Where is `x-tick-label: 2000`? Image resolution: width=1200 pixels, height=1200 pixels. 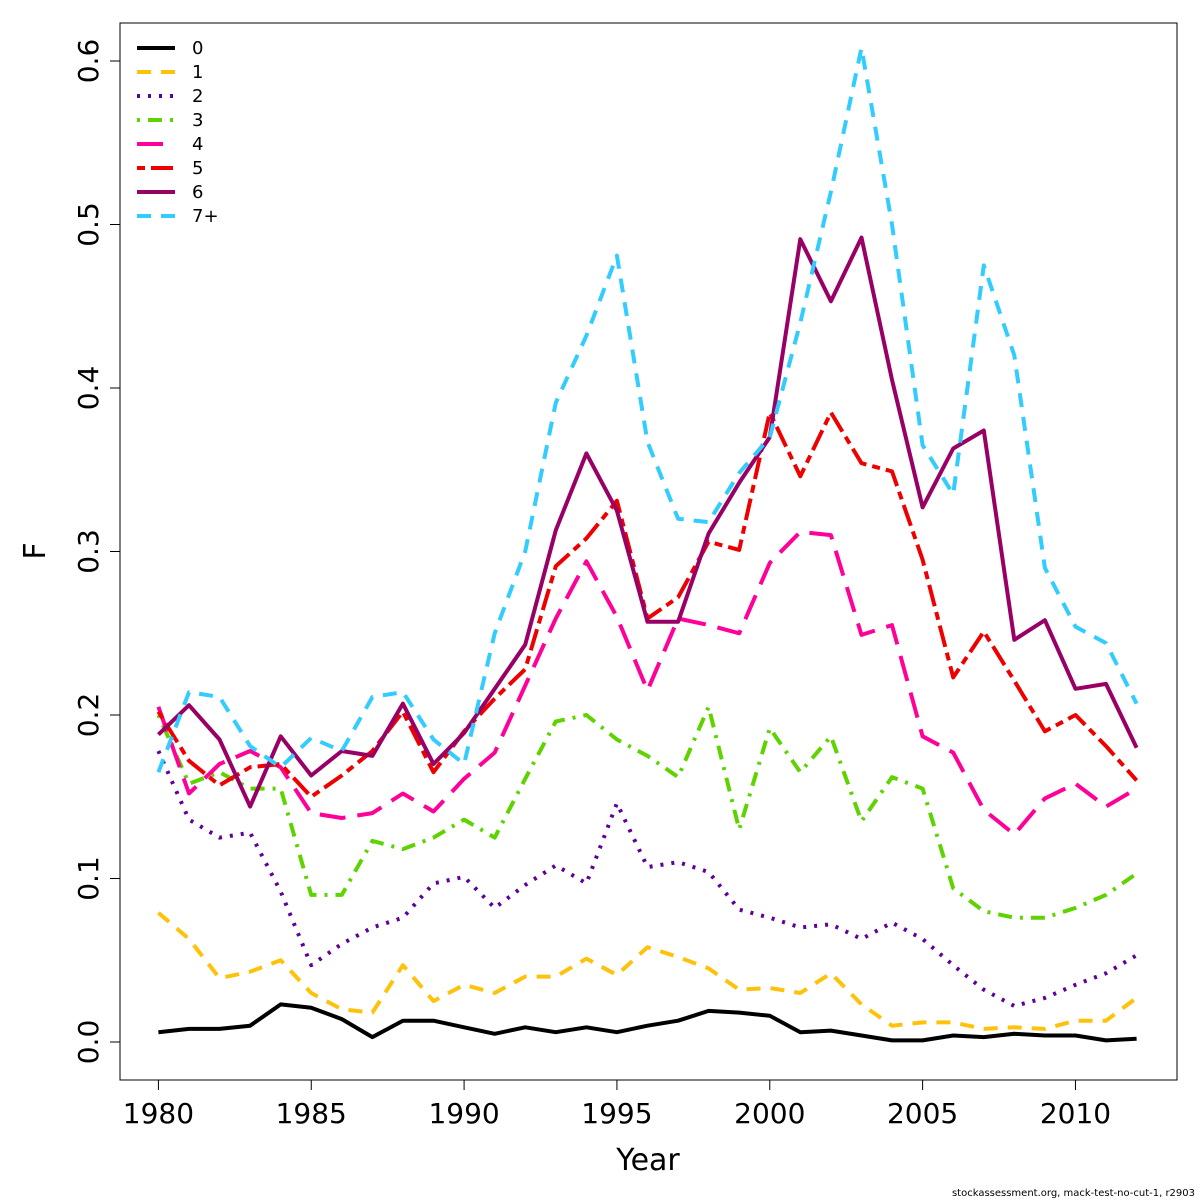
x-tick-label: 2000 is located at coordinates (769, 1113).